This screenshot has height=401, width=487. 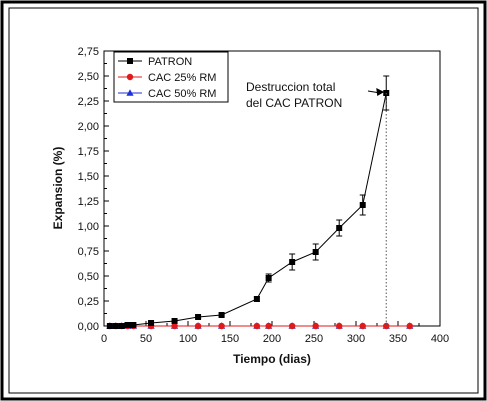 I want to click on annotation-text: del CAC PATRON, so click(x=294, y=103).